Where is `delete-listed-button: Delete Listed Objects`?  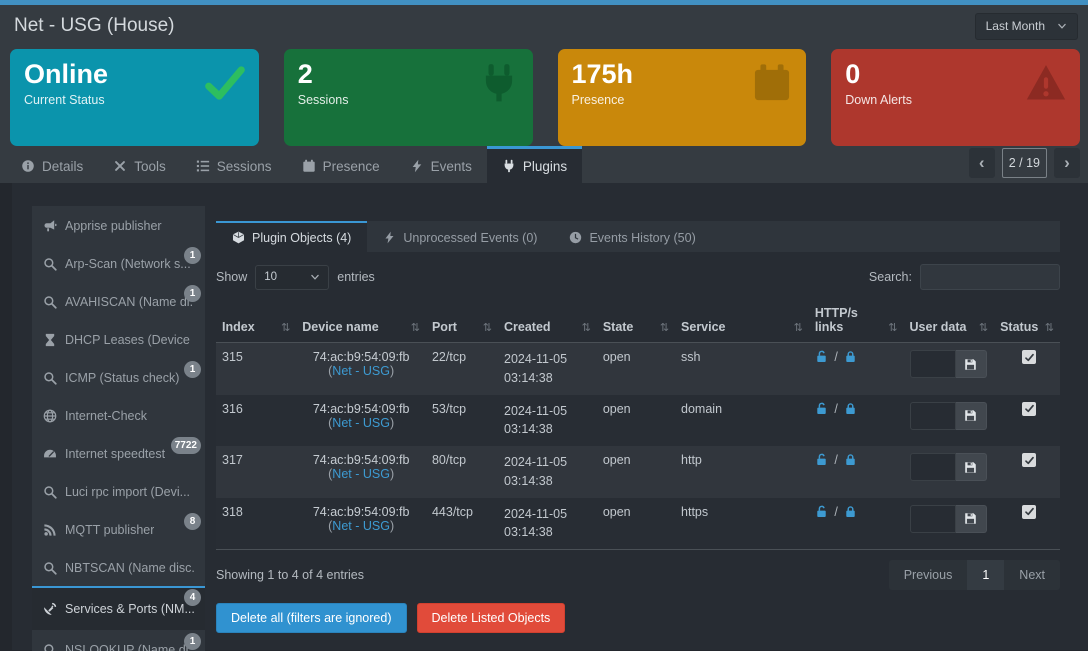 delete-listed-button: Delete Listed Objects is located at coordinates (491, 618).